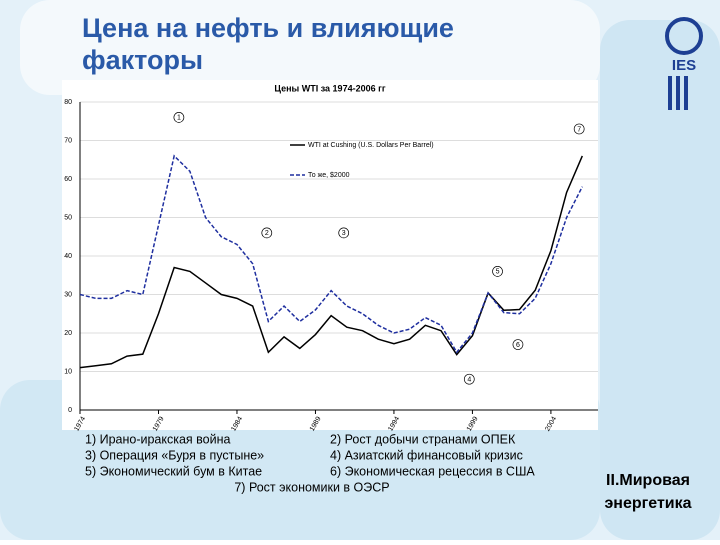 This screenshot has height=545, width=720. I want to click on annotation-label: 2, so click(267, 233).